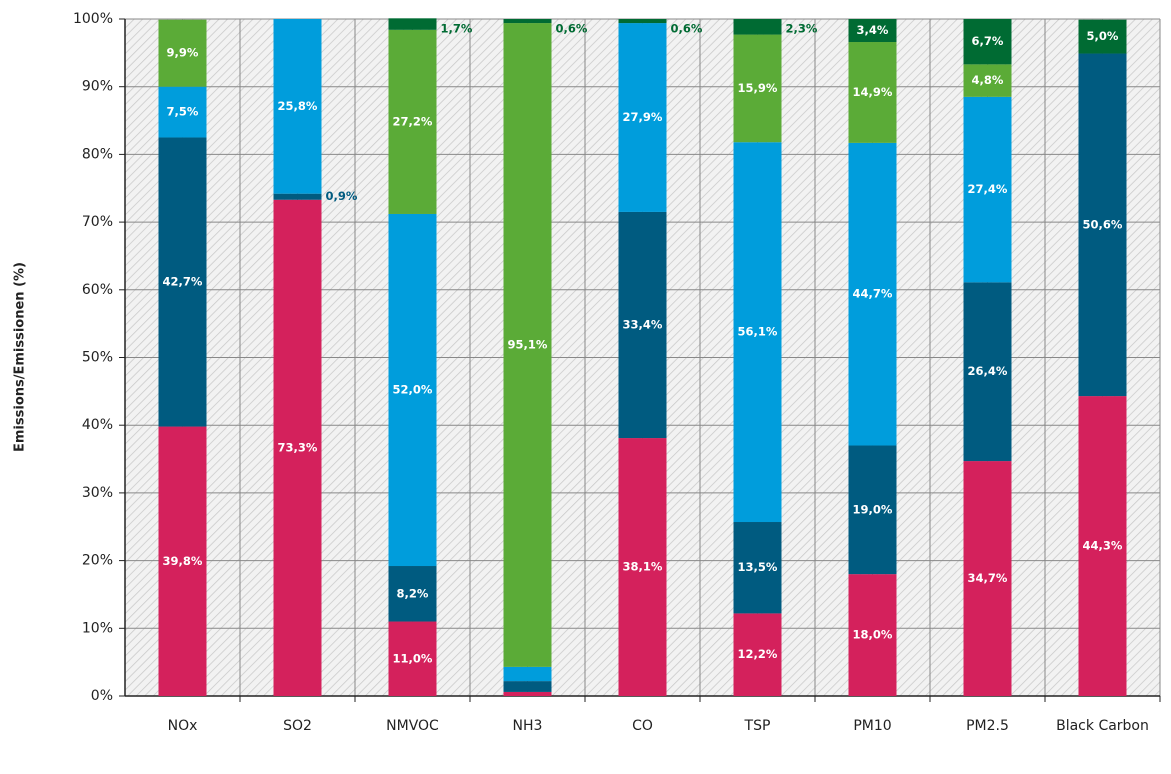 Image resolution: width=1171 pixels, height=774 pixels. I want to click on x-tick-label: CO, so click(642, 726).